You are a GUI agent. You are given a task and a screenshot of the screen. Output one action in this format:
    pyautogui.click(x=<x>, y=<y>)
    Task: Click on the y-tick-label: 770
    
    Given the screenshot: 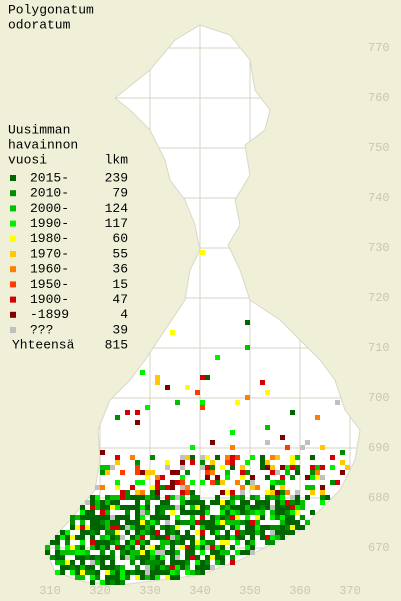 What is the action you would take?
    pyautogui.click(x=379, y=48)
    